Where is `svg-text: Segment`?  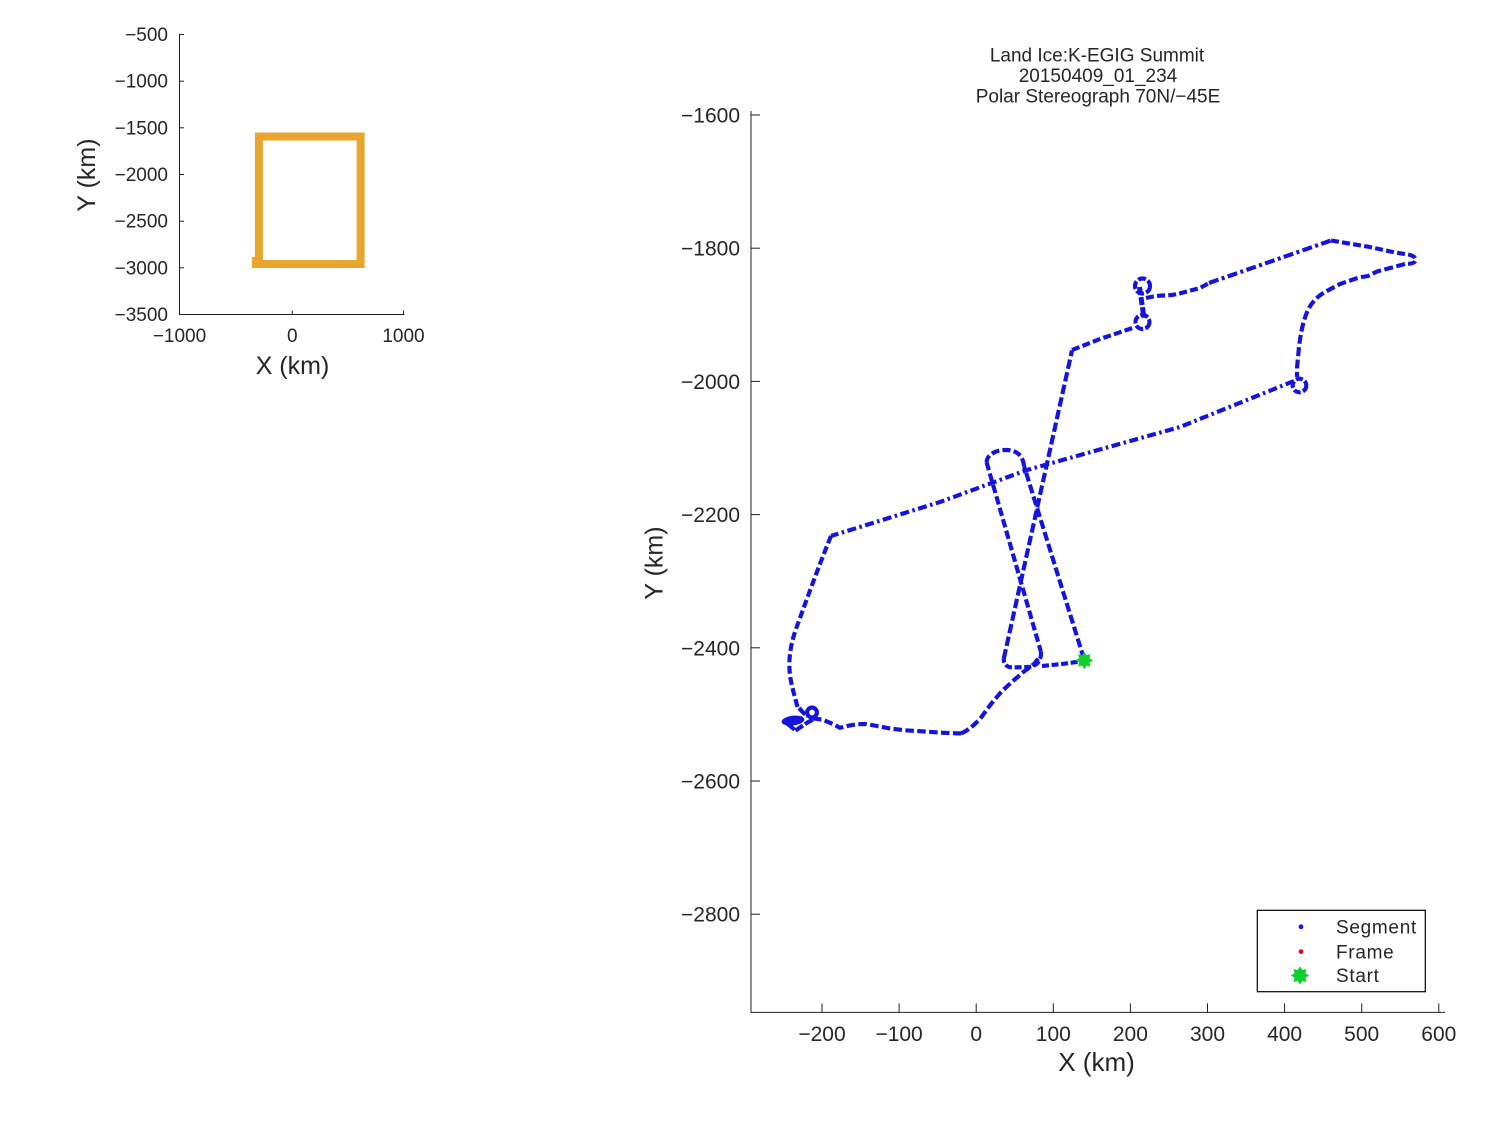
svg-text: Segment is located at coordinates (1376, 927).